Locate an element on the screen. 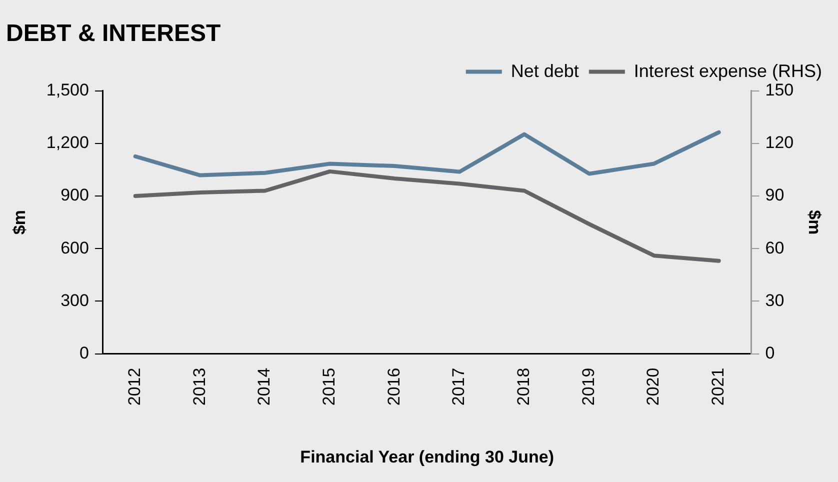 Image resolution: width=838 pixels, height=482 pixels. x-tick-label: 2019 is located at coordinates (588, 387).